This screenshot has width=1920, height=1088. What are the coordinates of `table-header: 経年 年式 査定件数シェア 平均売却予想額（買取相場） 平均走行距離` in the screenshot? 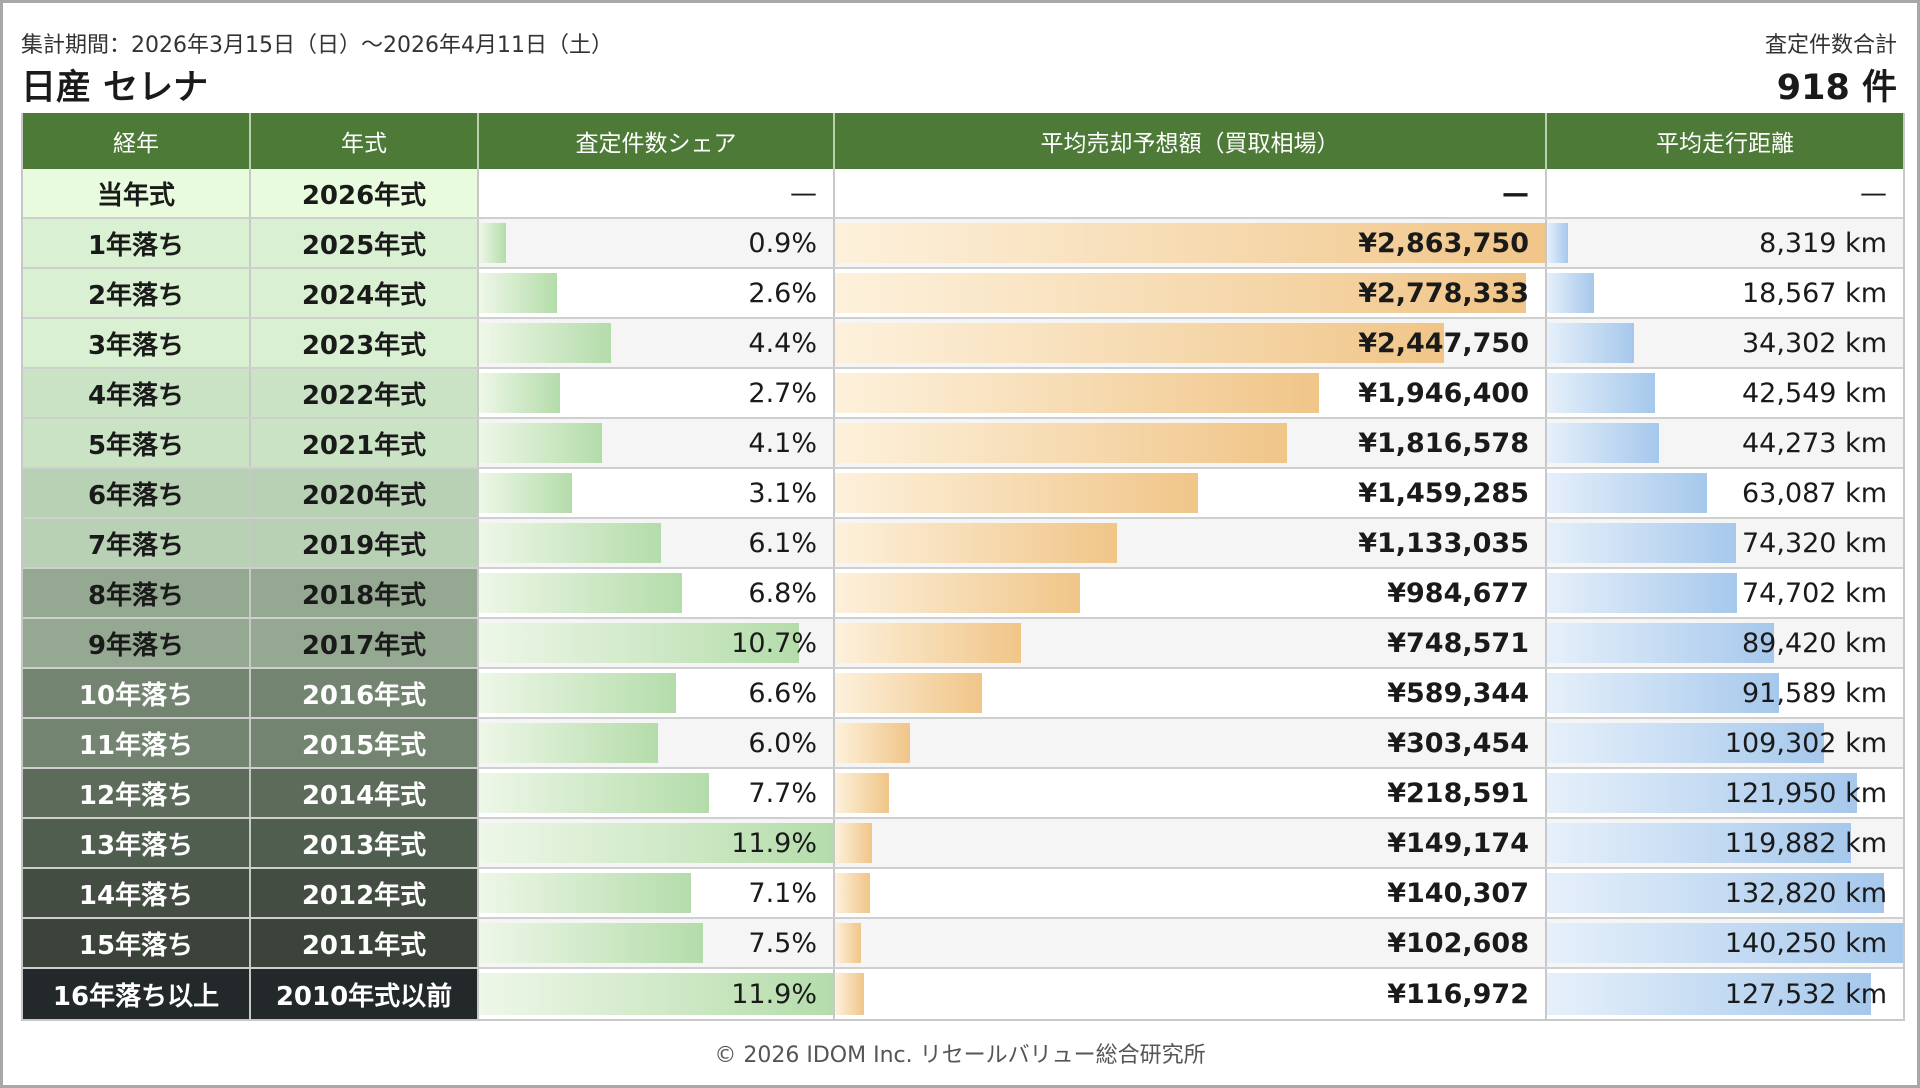 It's located at (963, 141).